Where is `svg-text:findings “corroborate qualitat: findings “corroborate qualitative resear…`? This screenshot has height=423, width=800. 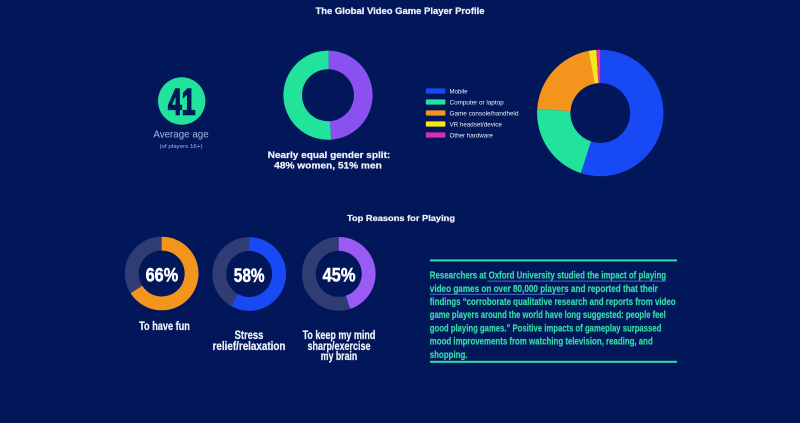 svg-text:findings “corroborate qualitat: findings “corroborate qualitative resear… is located at coordinates (553, 302).